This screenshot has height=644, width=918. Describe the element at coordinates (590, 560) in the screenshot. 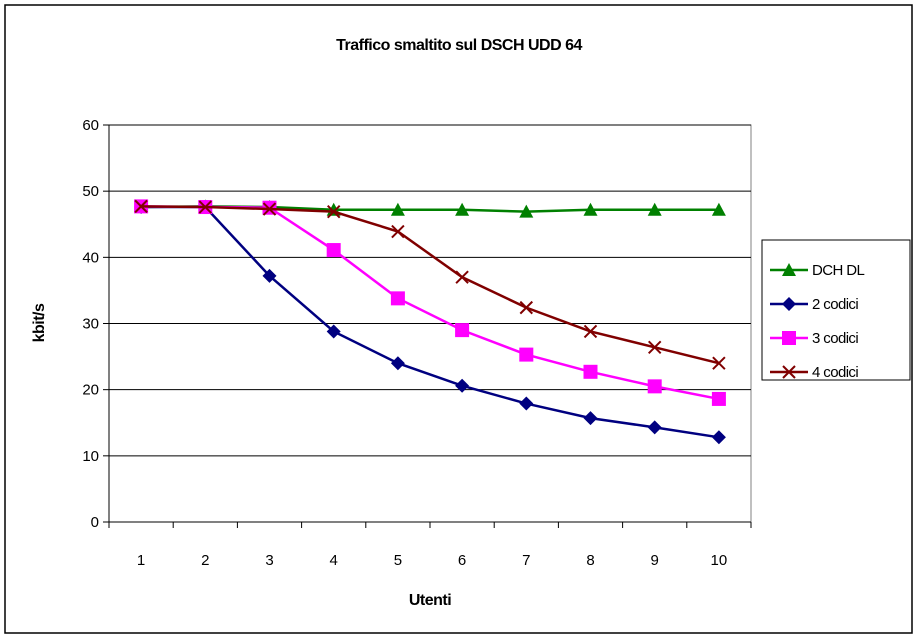

I see `x-tick-label: 8` at that location.